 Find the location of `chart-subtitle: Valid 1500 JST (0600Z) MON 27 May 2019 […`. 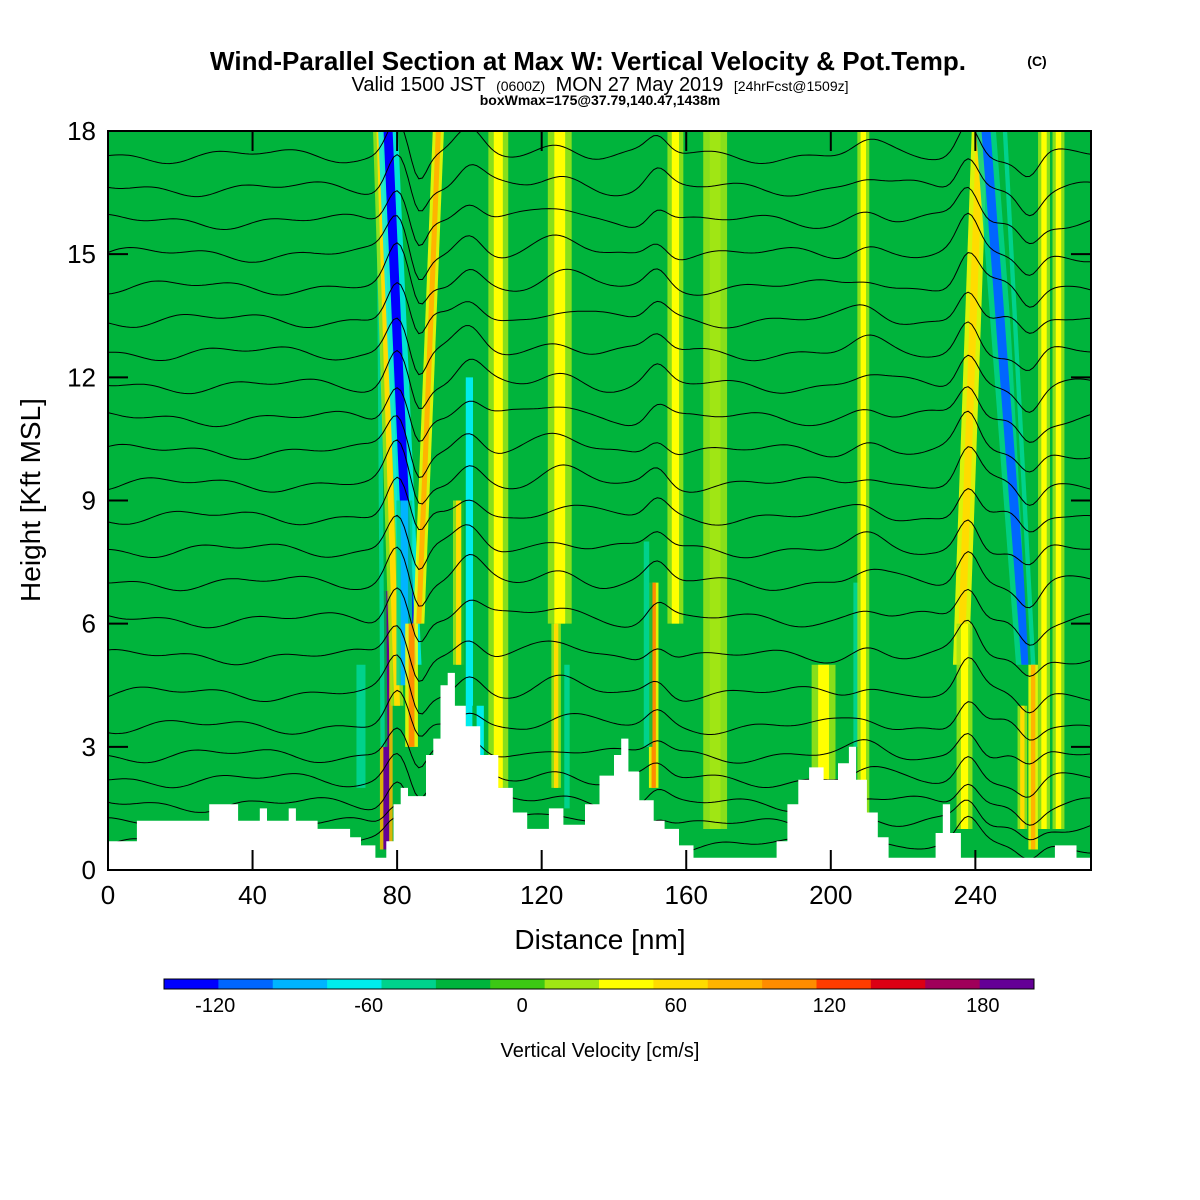

chart-subtitle: Valid 1500 JST (0600Z) MON 27 May 2019 [… is located at coordinates (599, 85).